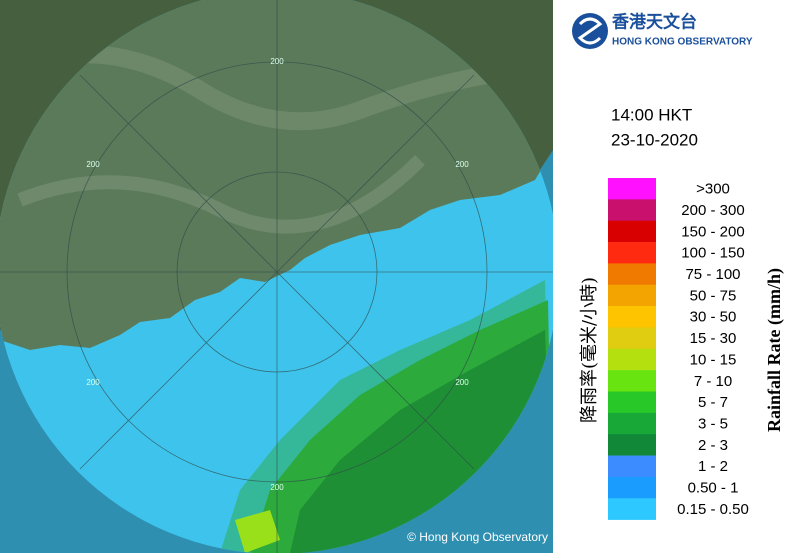 The image size is (788, 558). What do you see at coordinates (713, 488) in the screenshot?
I see `legend-label: 0.50 - 1` at bounding box center [713, 488].